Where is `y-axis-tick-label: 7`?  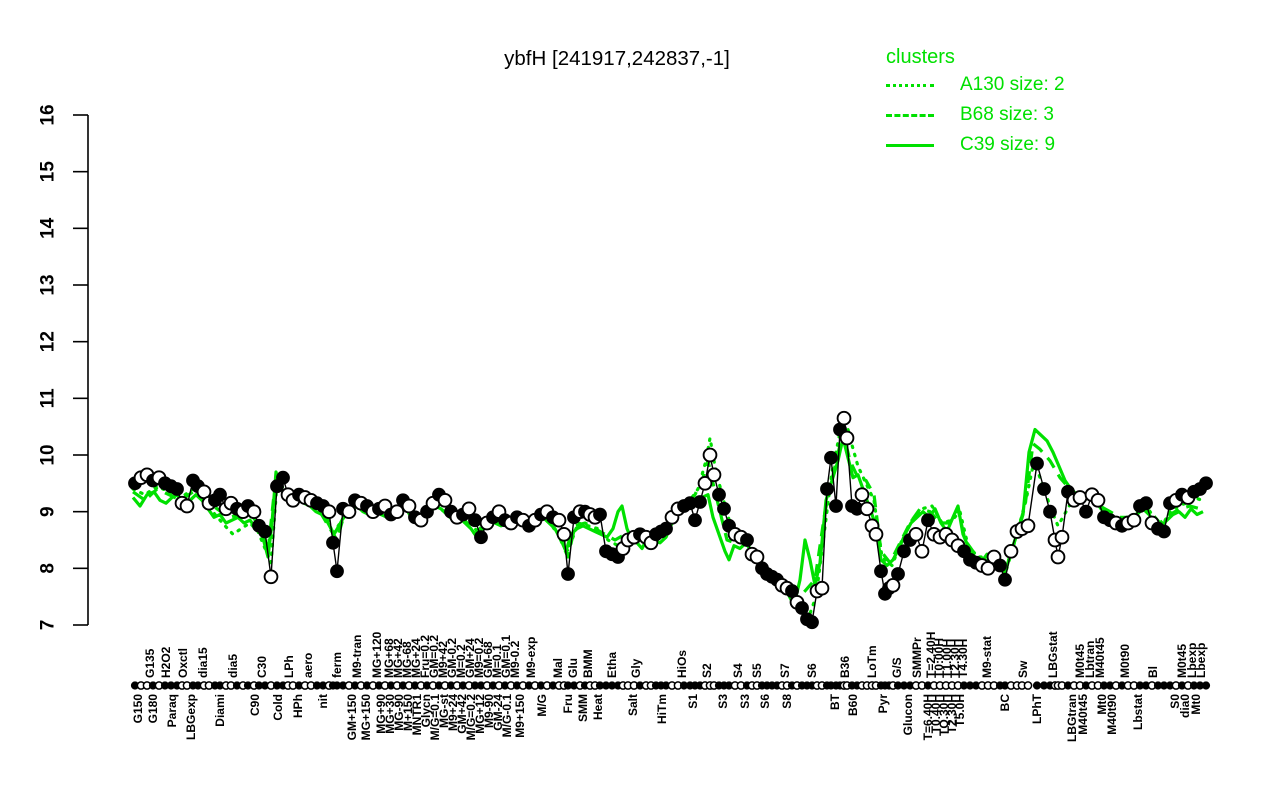 y-axis-tick-label: 7 is located at coordinates (48, 625).